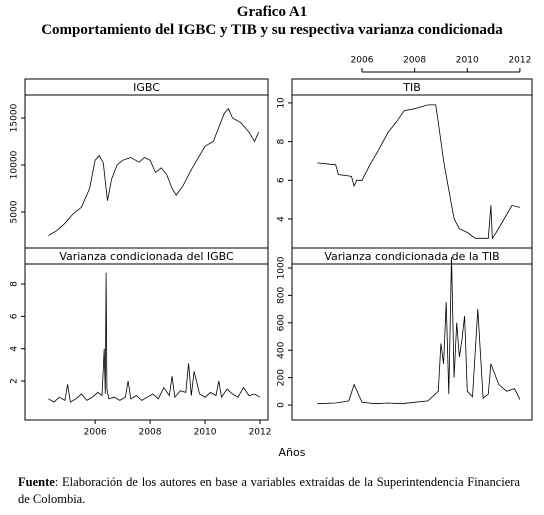 The image size is (544, 515). What do you see at coordinates (36, 482) in the screenshot?
I see `source-label: Fuente` at bounding box center [36, 482].